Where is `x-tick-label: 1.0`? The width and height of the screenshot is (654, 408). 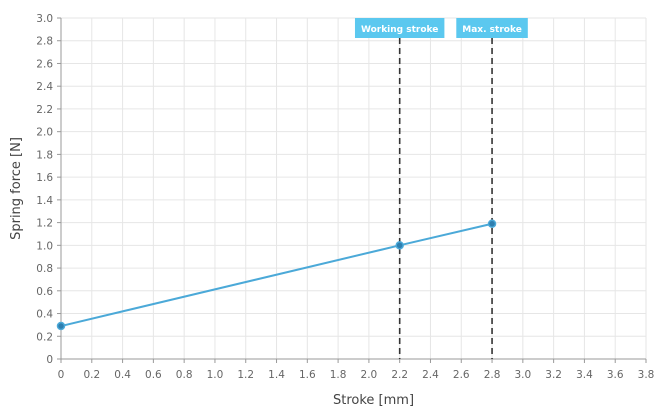 x-tick-label: 1.0 is located at coordinates (215, 375).